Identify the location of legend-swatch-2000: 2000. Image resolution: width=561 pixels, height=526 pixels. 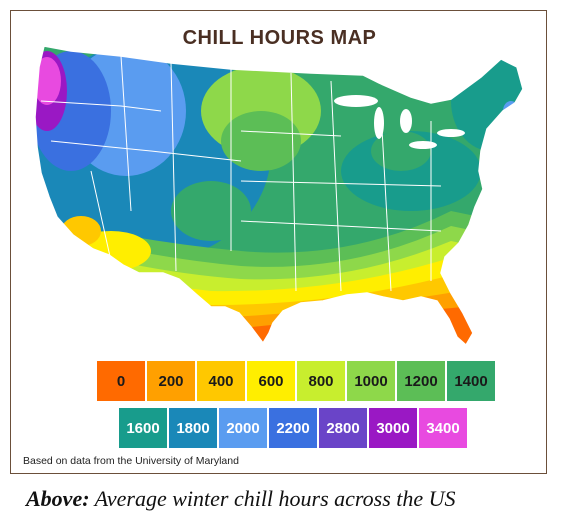
(243, 428).